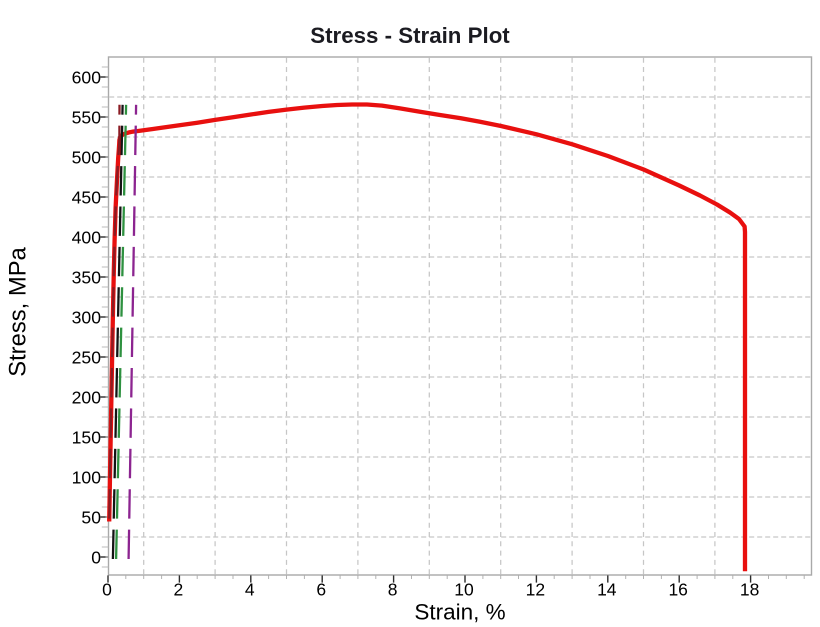 This screenshot has width=820, height=627. What do you see at coordinates (18, 311) in the screenshot?
I see `svg-text: Stress, MPa` at bounding box center [18, 311].